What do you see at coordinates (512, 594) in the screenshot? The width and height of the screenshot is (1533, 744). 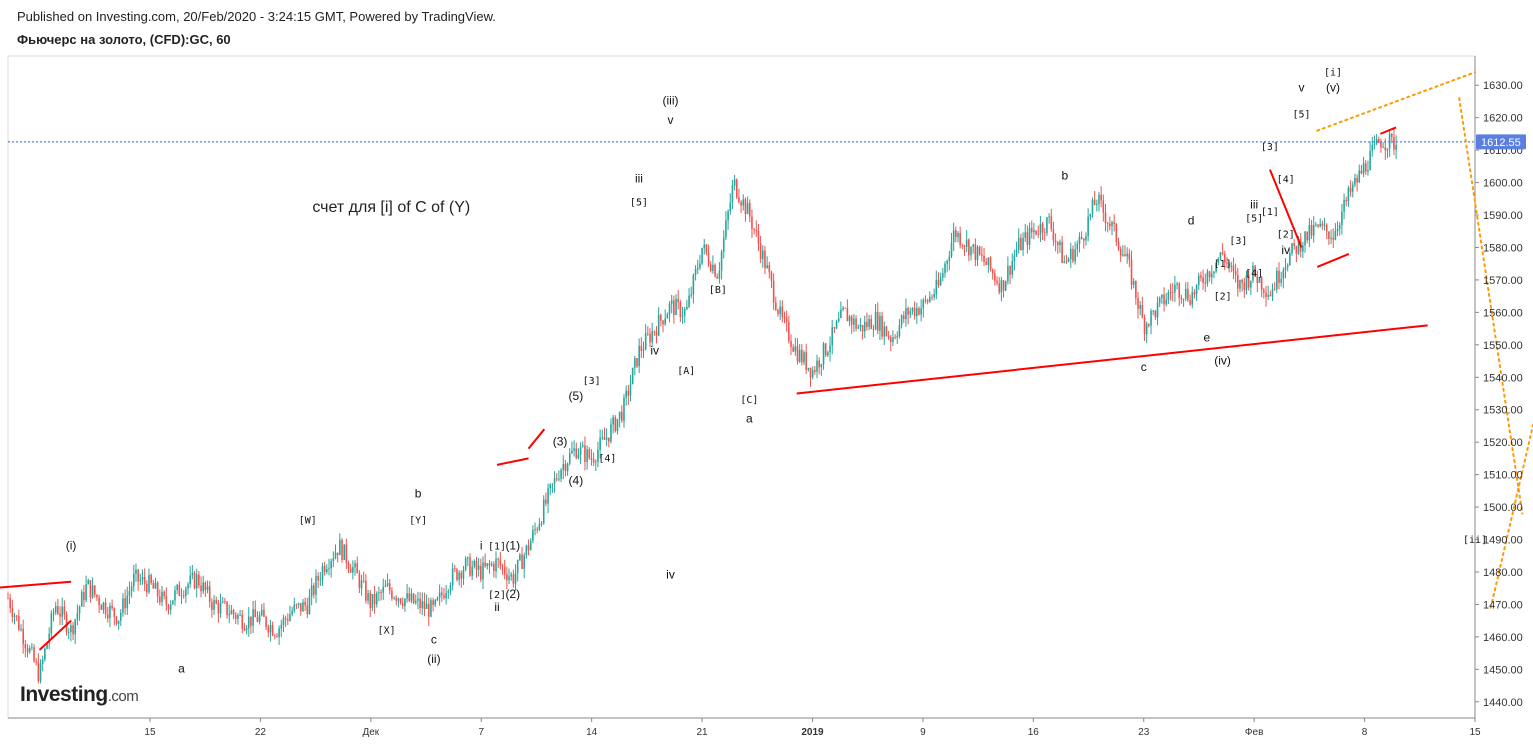 I see `wave-label: (2)` at bounding box center [512, 594].